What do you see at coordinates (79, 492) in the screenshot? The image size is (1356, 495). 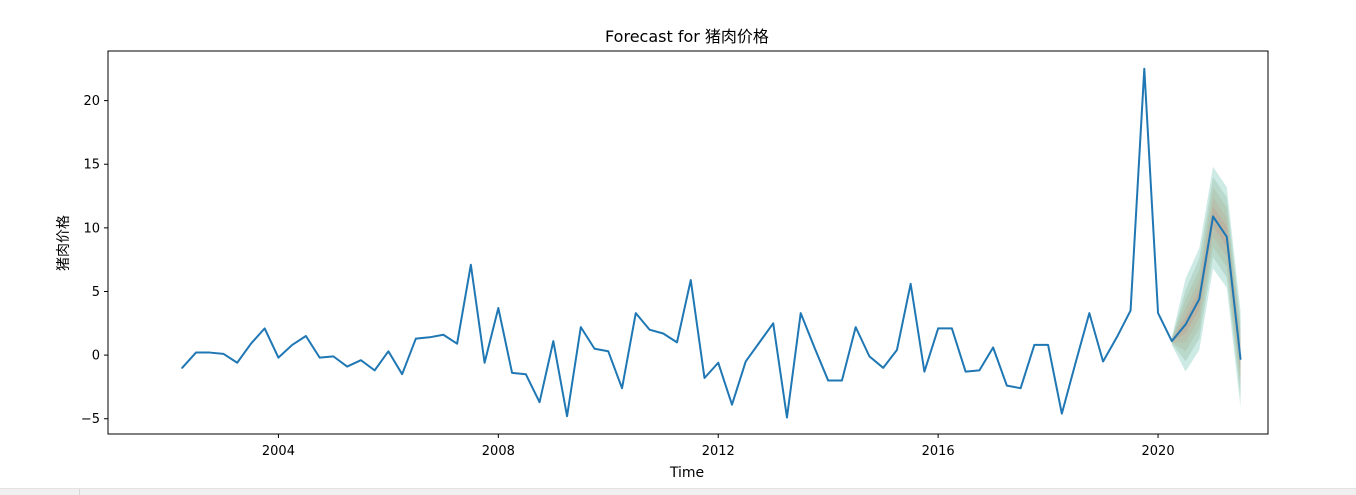 I see `status-strip-divider` at bounding box center [79, 492].